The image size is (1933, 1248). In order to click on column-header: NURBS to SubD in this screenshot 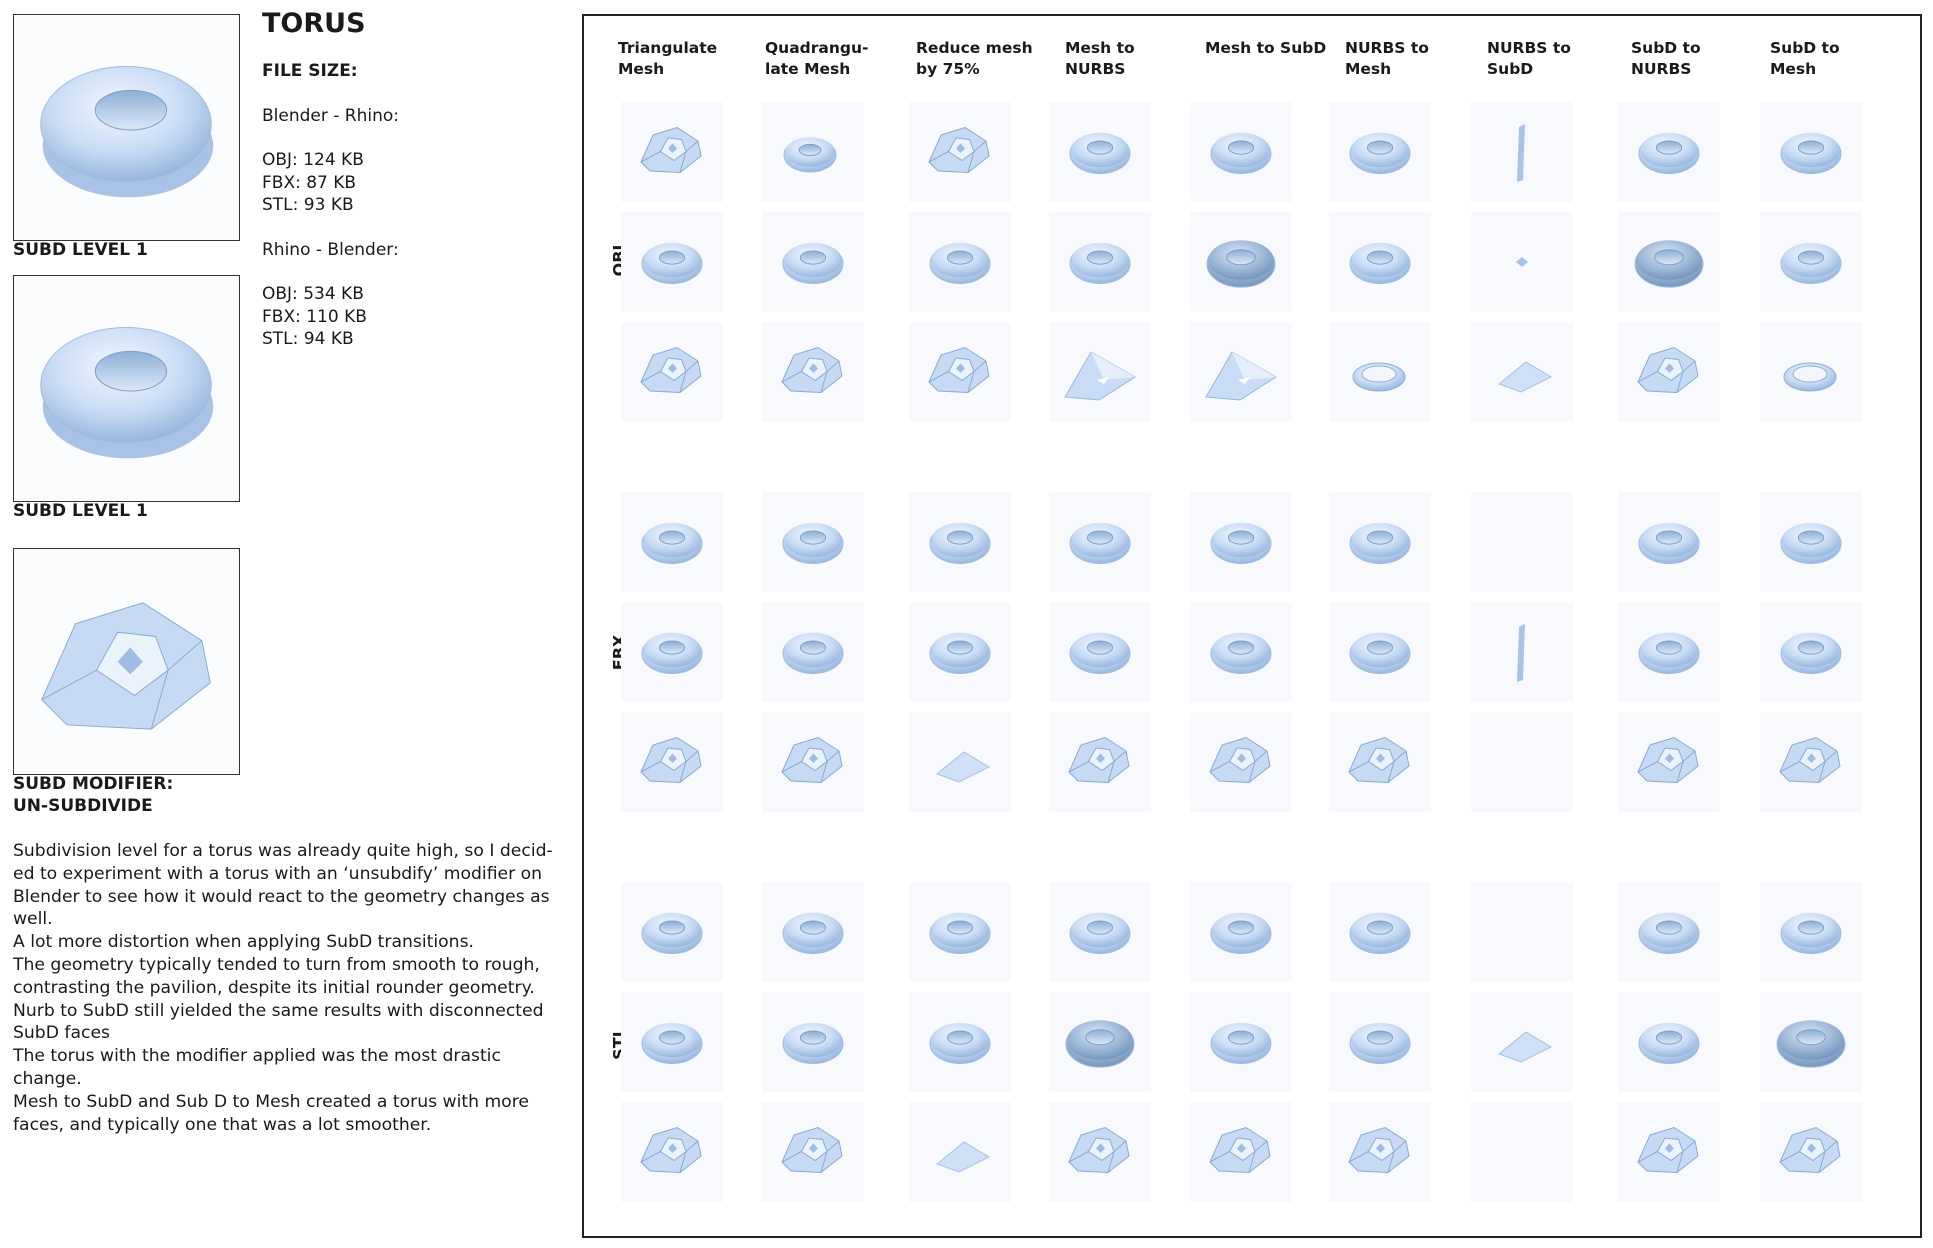, I will do `click(1529, 58)`.